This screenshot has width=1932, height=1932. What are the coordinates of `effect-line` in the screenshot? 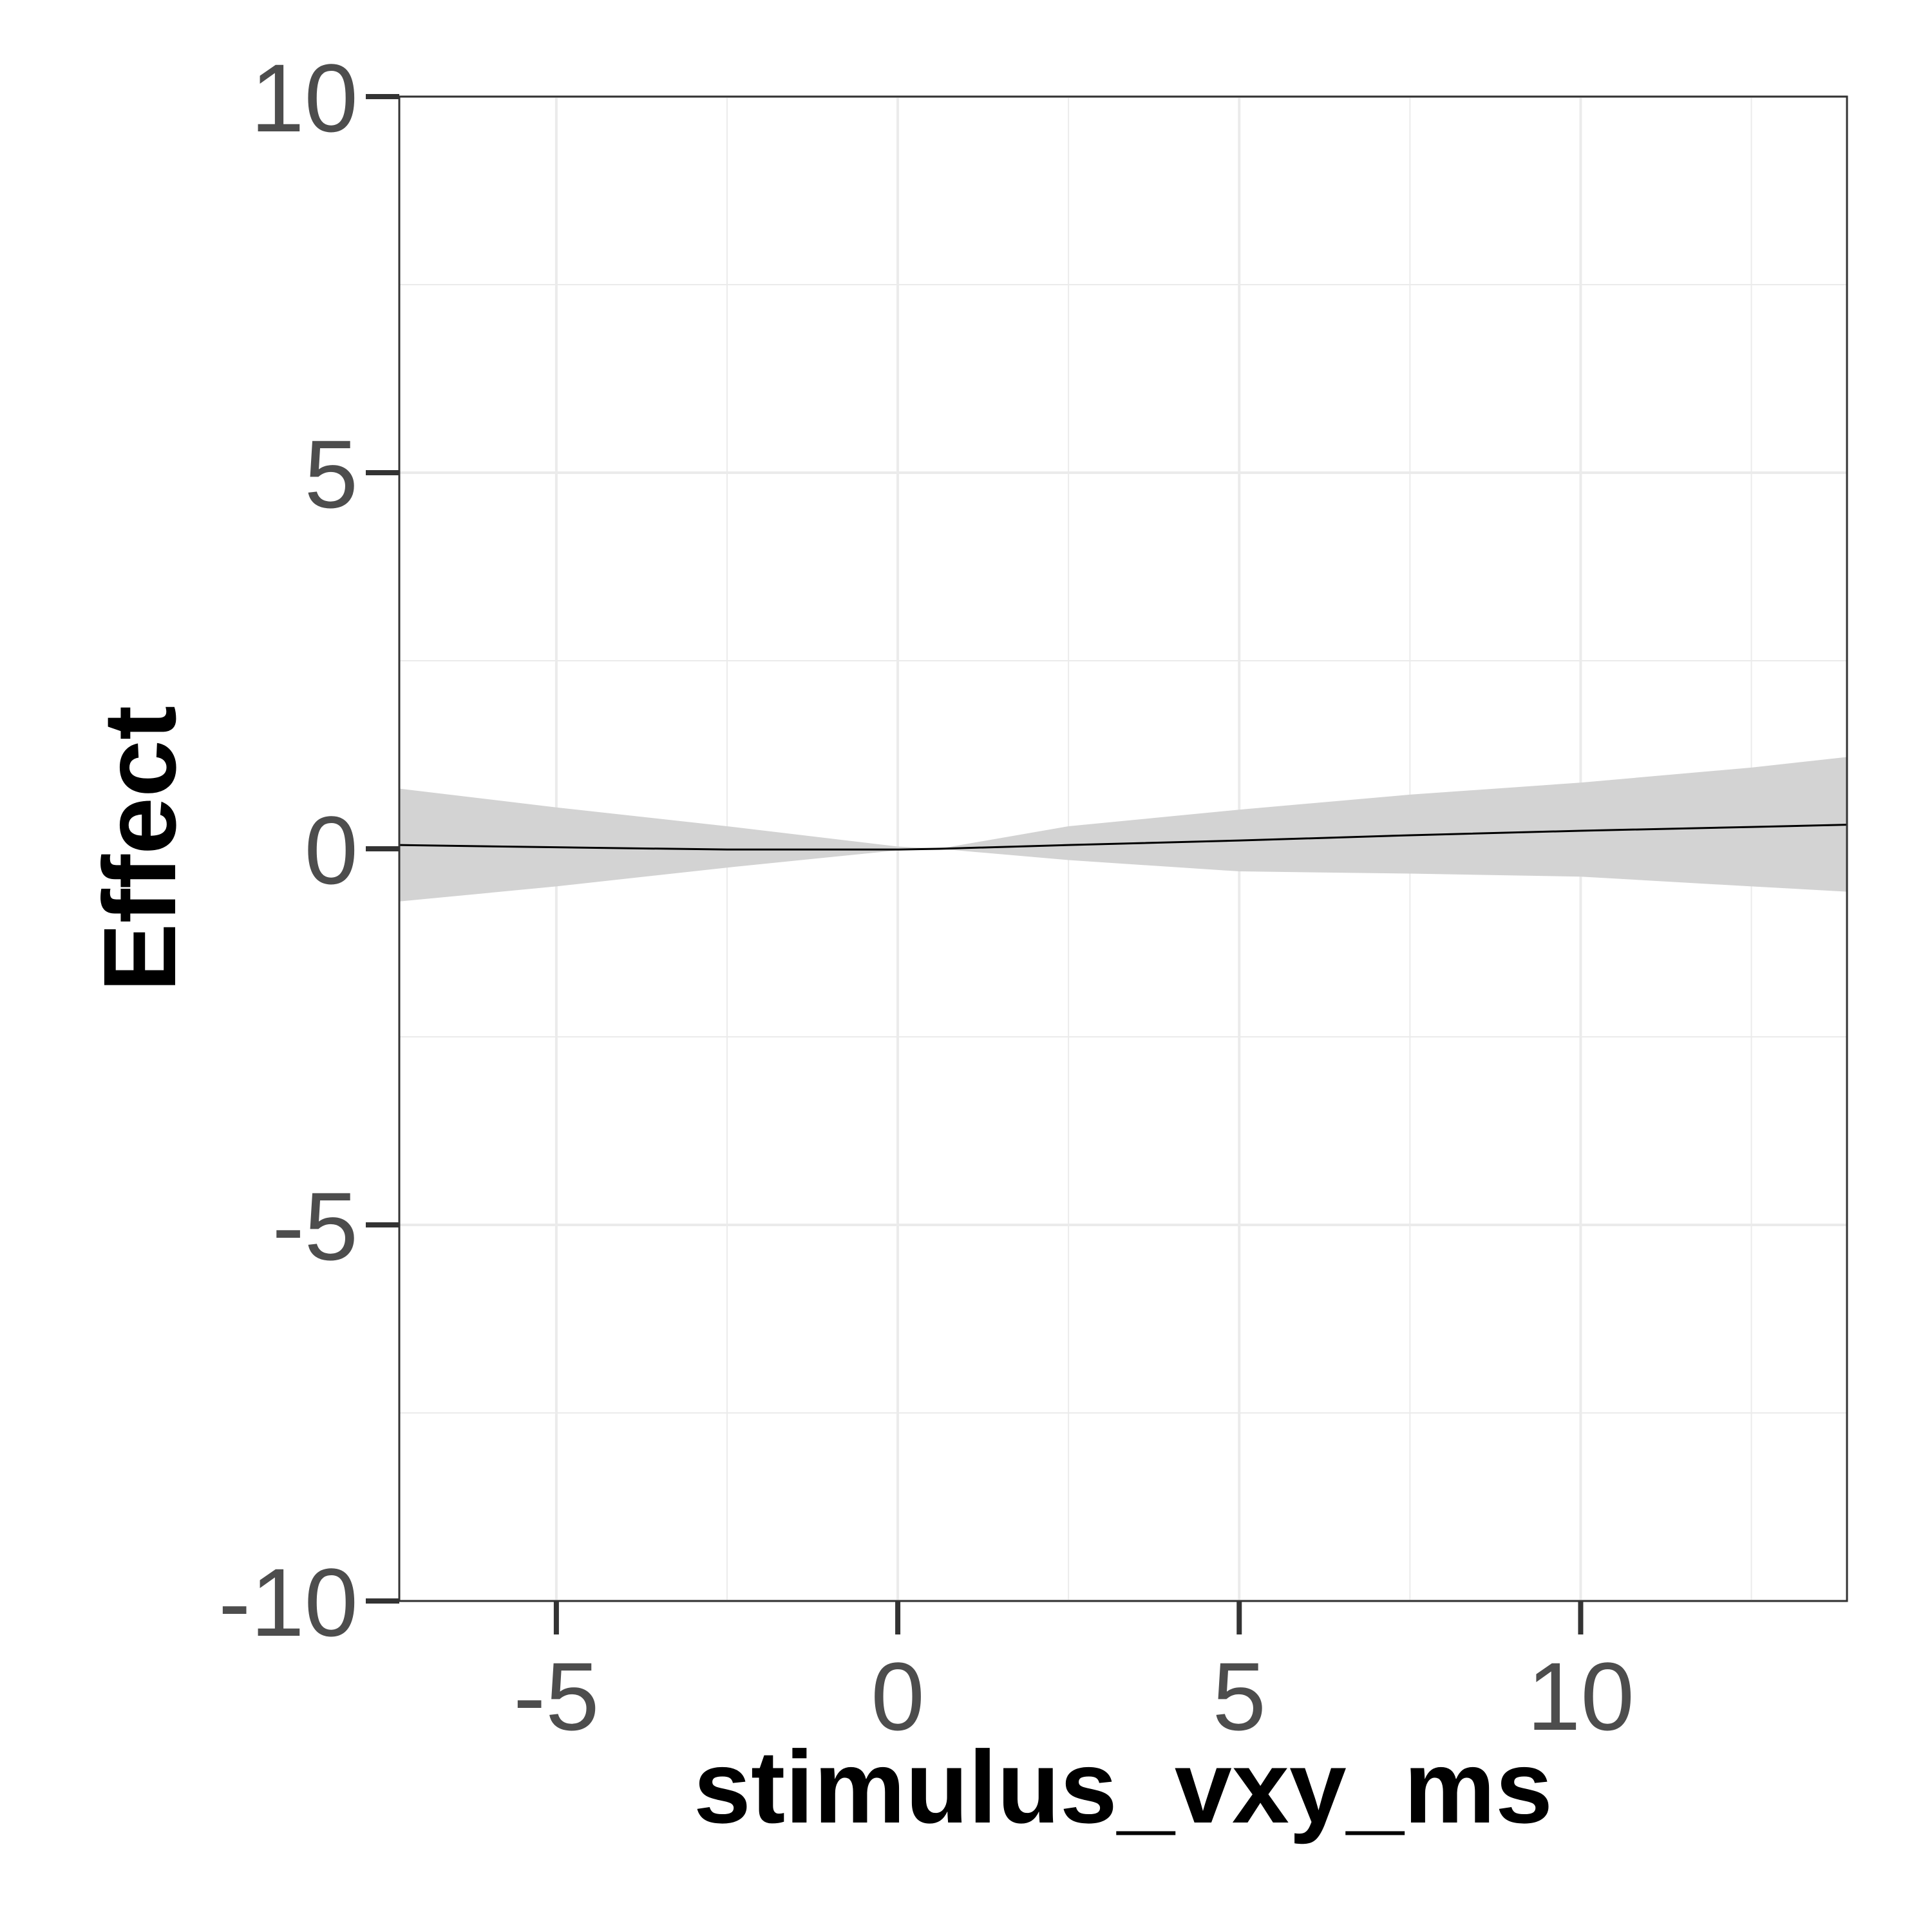 It's located at (1124, 838).